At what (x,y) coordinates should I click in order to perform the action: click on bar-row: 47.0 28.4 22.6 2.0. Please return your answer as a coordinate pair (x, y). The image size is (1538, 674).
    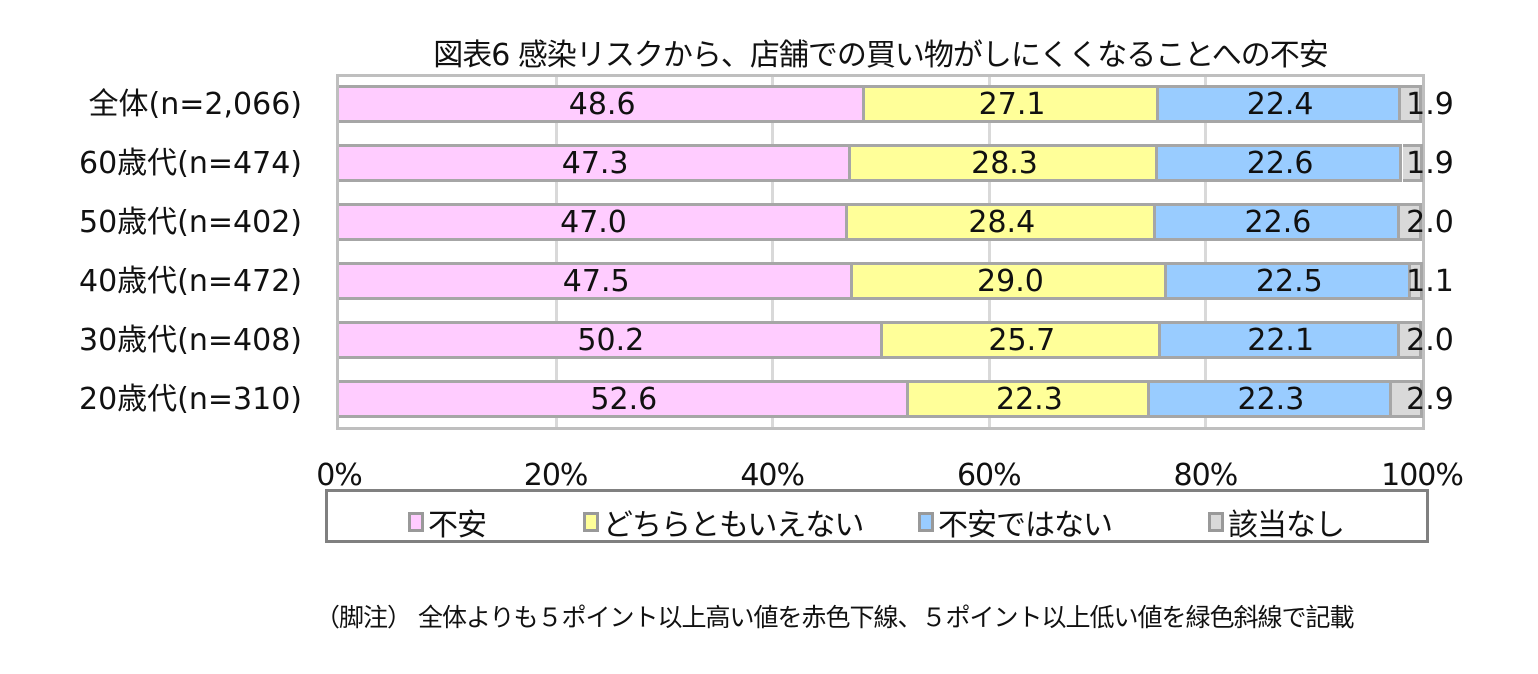
    Looking at the image, I should click on (896, 222).